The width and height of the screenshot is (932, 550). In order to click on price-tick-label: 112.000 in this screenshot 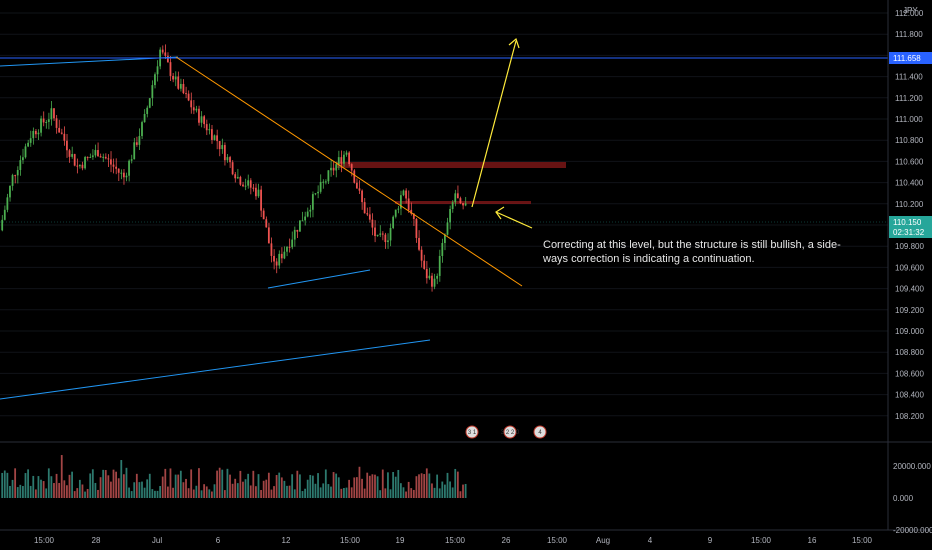, I will do `click(909, 13)`.